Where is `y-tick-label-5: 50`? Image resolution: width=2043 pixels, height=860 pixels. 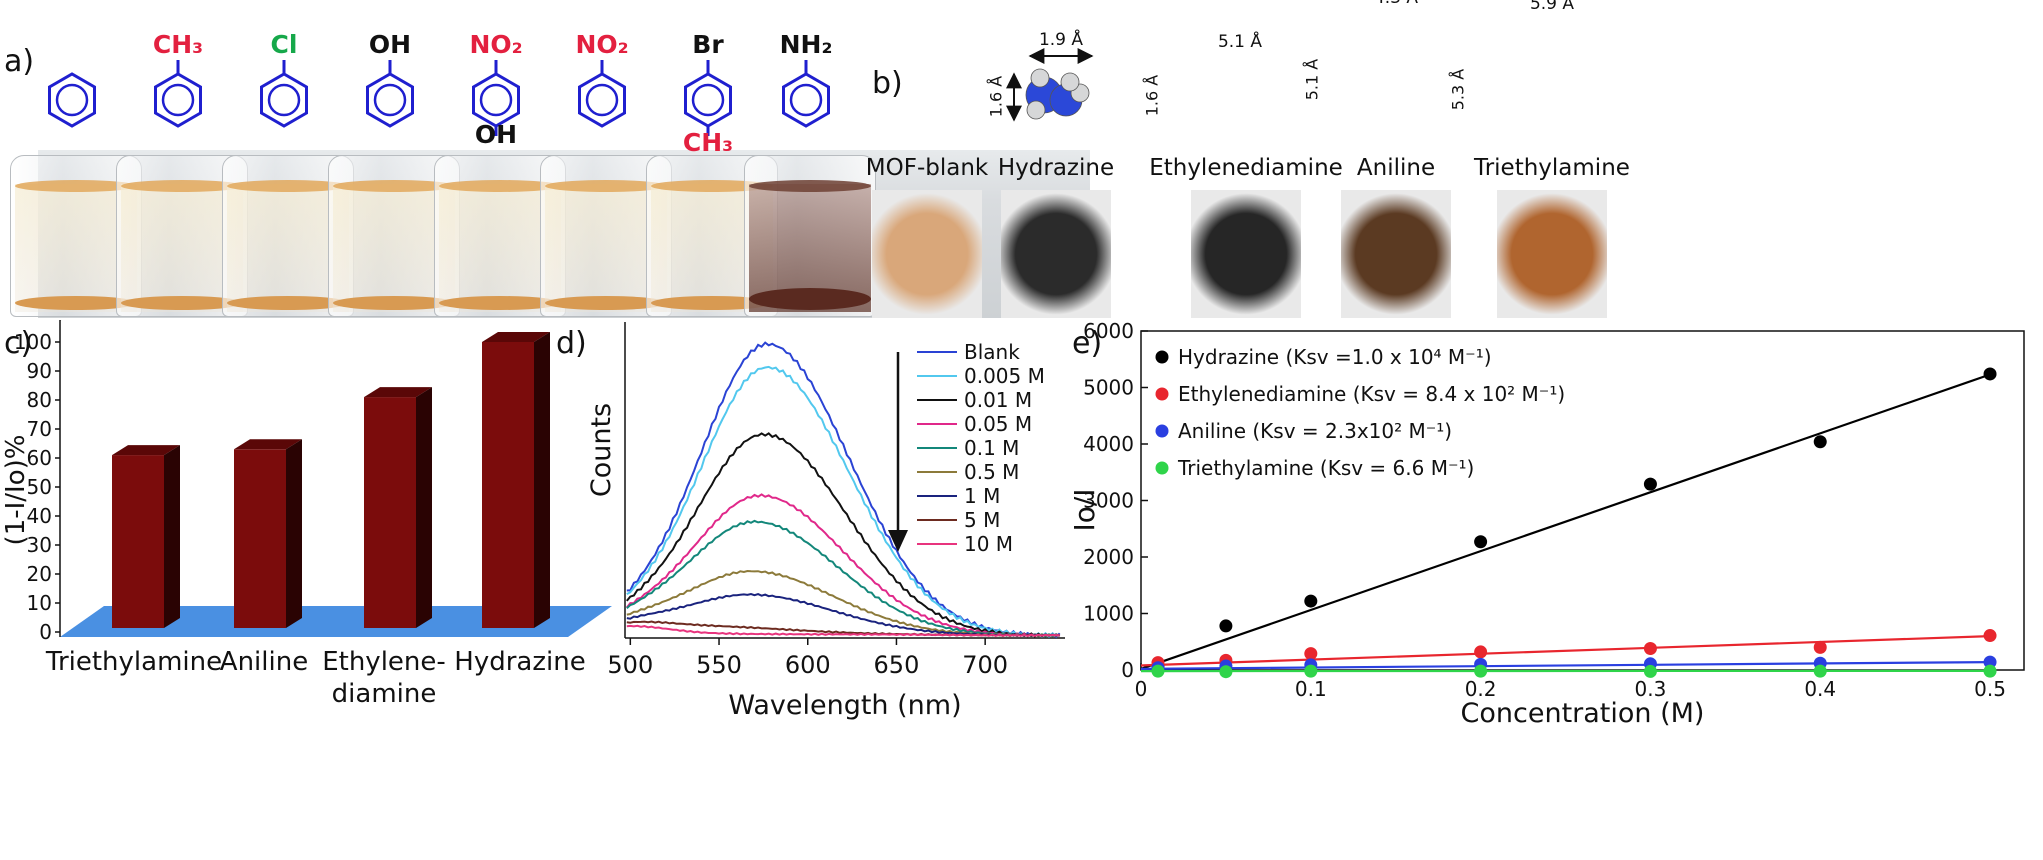
y-tick-label-5: 50 is located at coordinates (39, 487).